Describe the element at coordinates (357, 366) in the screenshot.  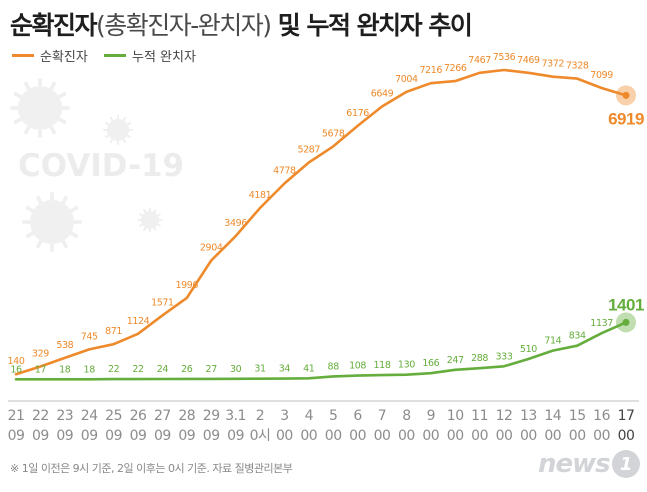
I see `data-label: 108` at that location.